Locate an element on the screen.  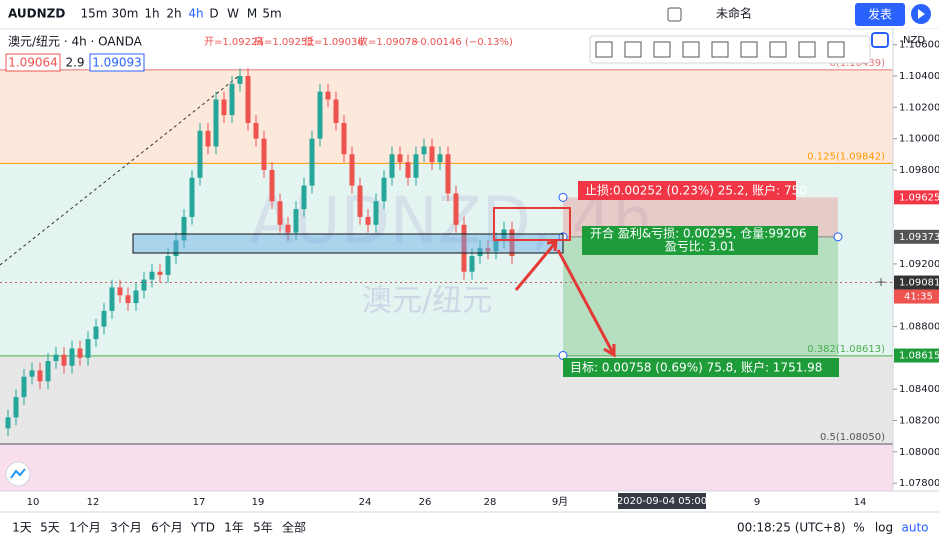
interval-button: 30m is located at coordinates (125, 14).